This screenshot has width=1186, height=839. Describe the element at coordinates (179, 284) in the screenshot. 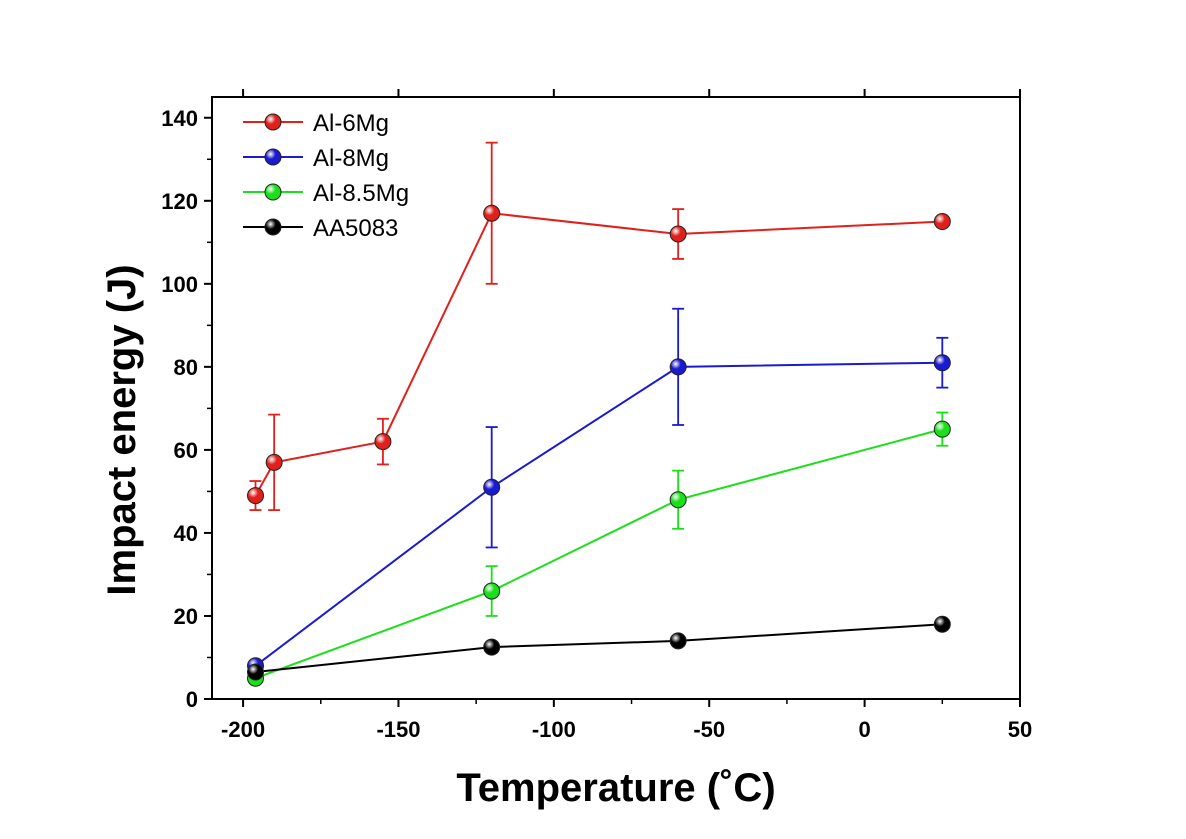

I see `y-tick-label: 100` at that location.